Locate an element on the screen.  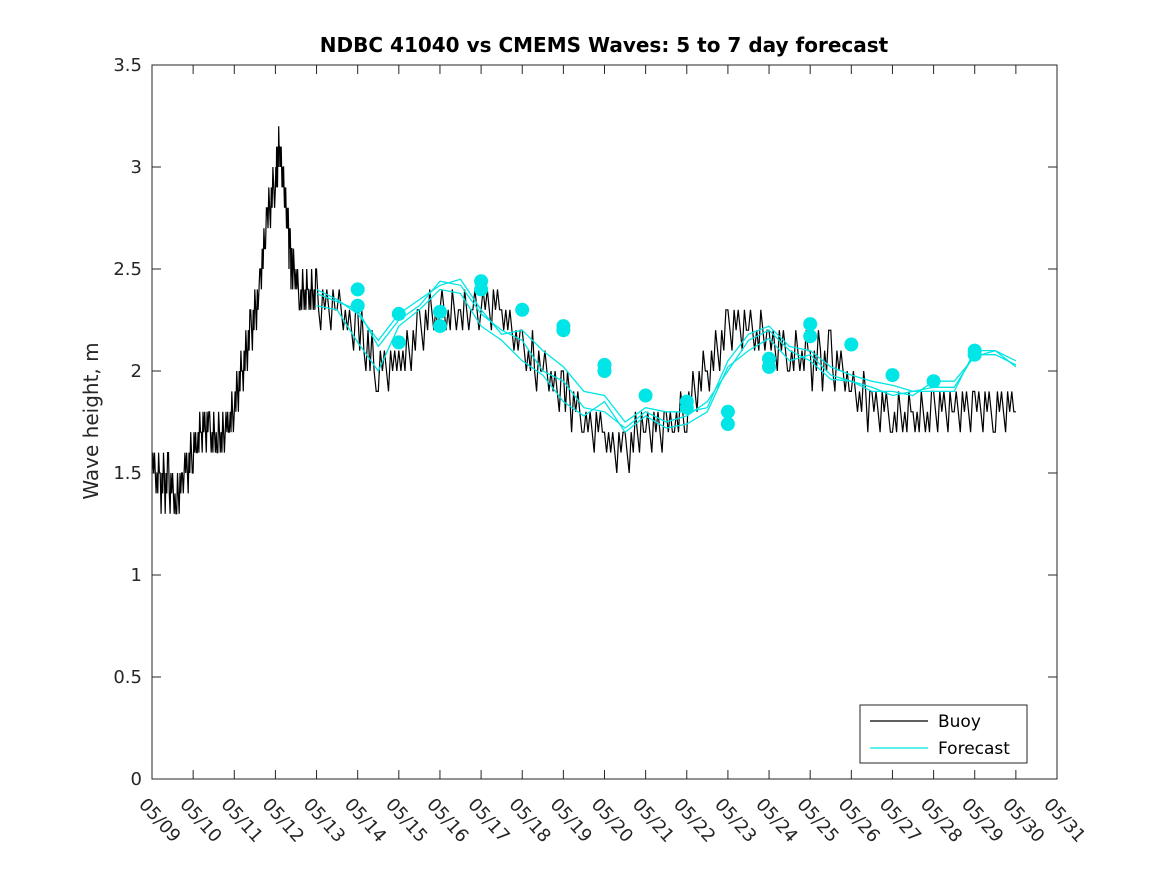
legend-label-2: Forecast is located at coordinates (974, 749).